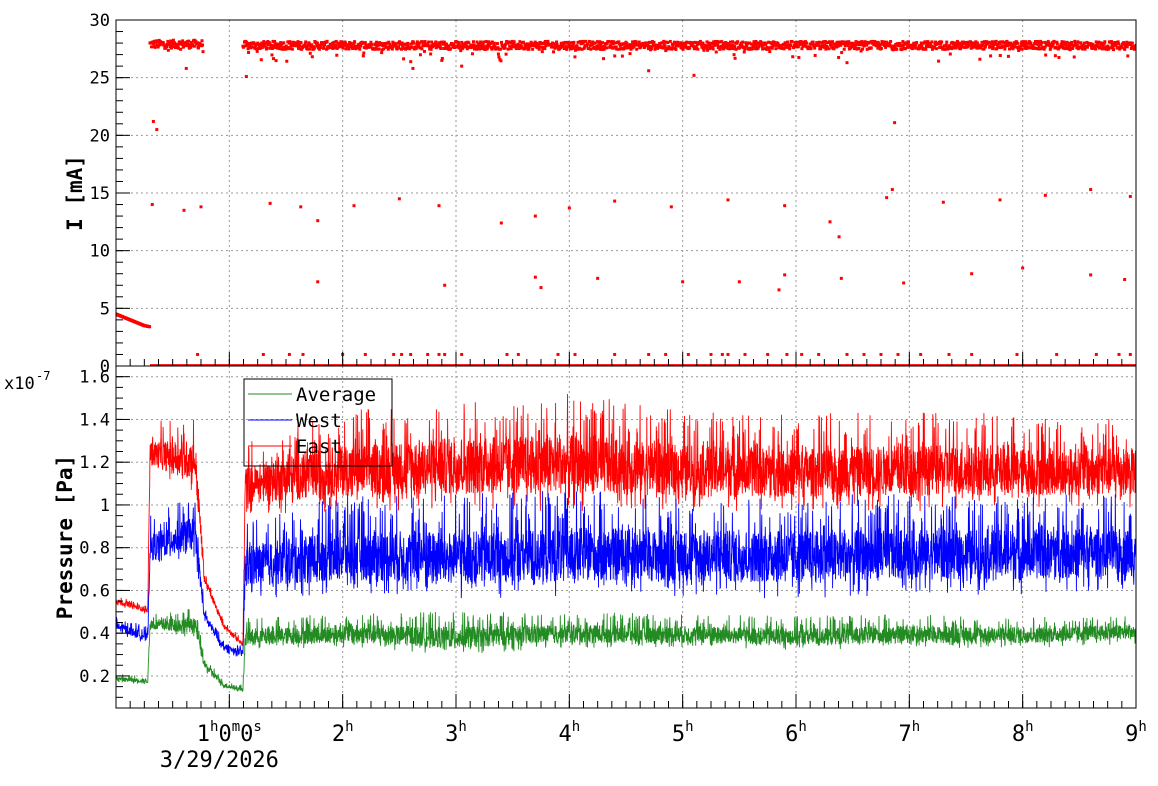 This screenshot has height=786, width=1158. I want to click on pressure-tick-label: 0.6, so click(94, 591).